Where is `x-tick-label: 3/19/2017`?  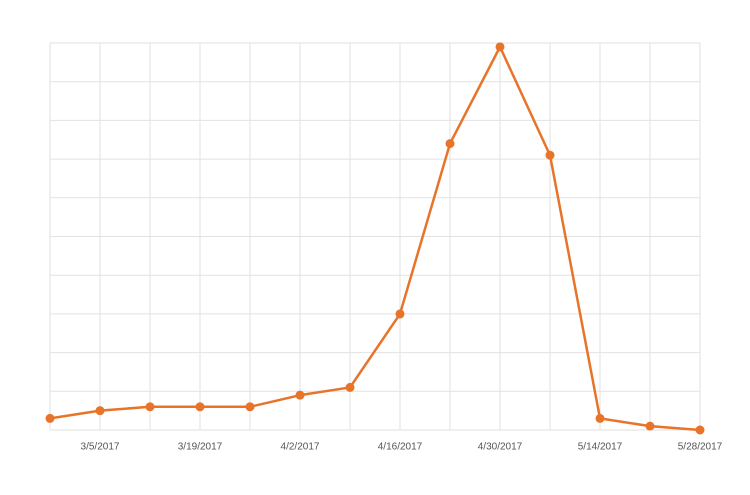 x-tick-label: 3/19/2017 is located at coordinates (200, 447).